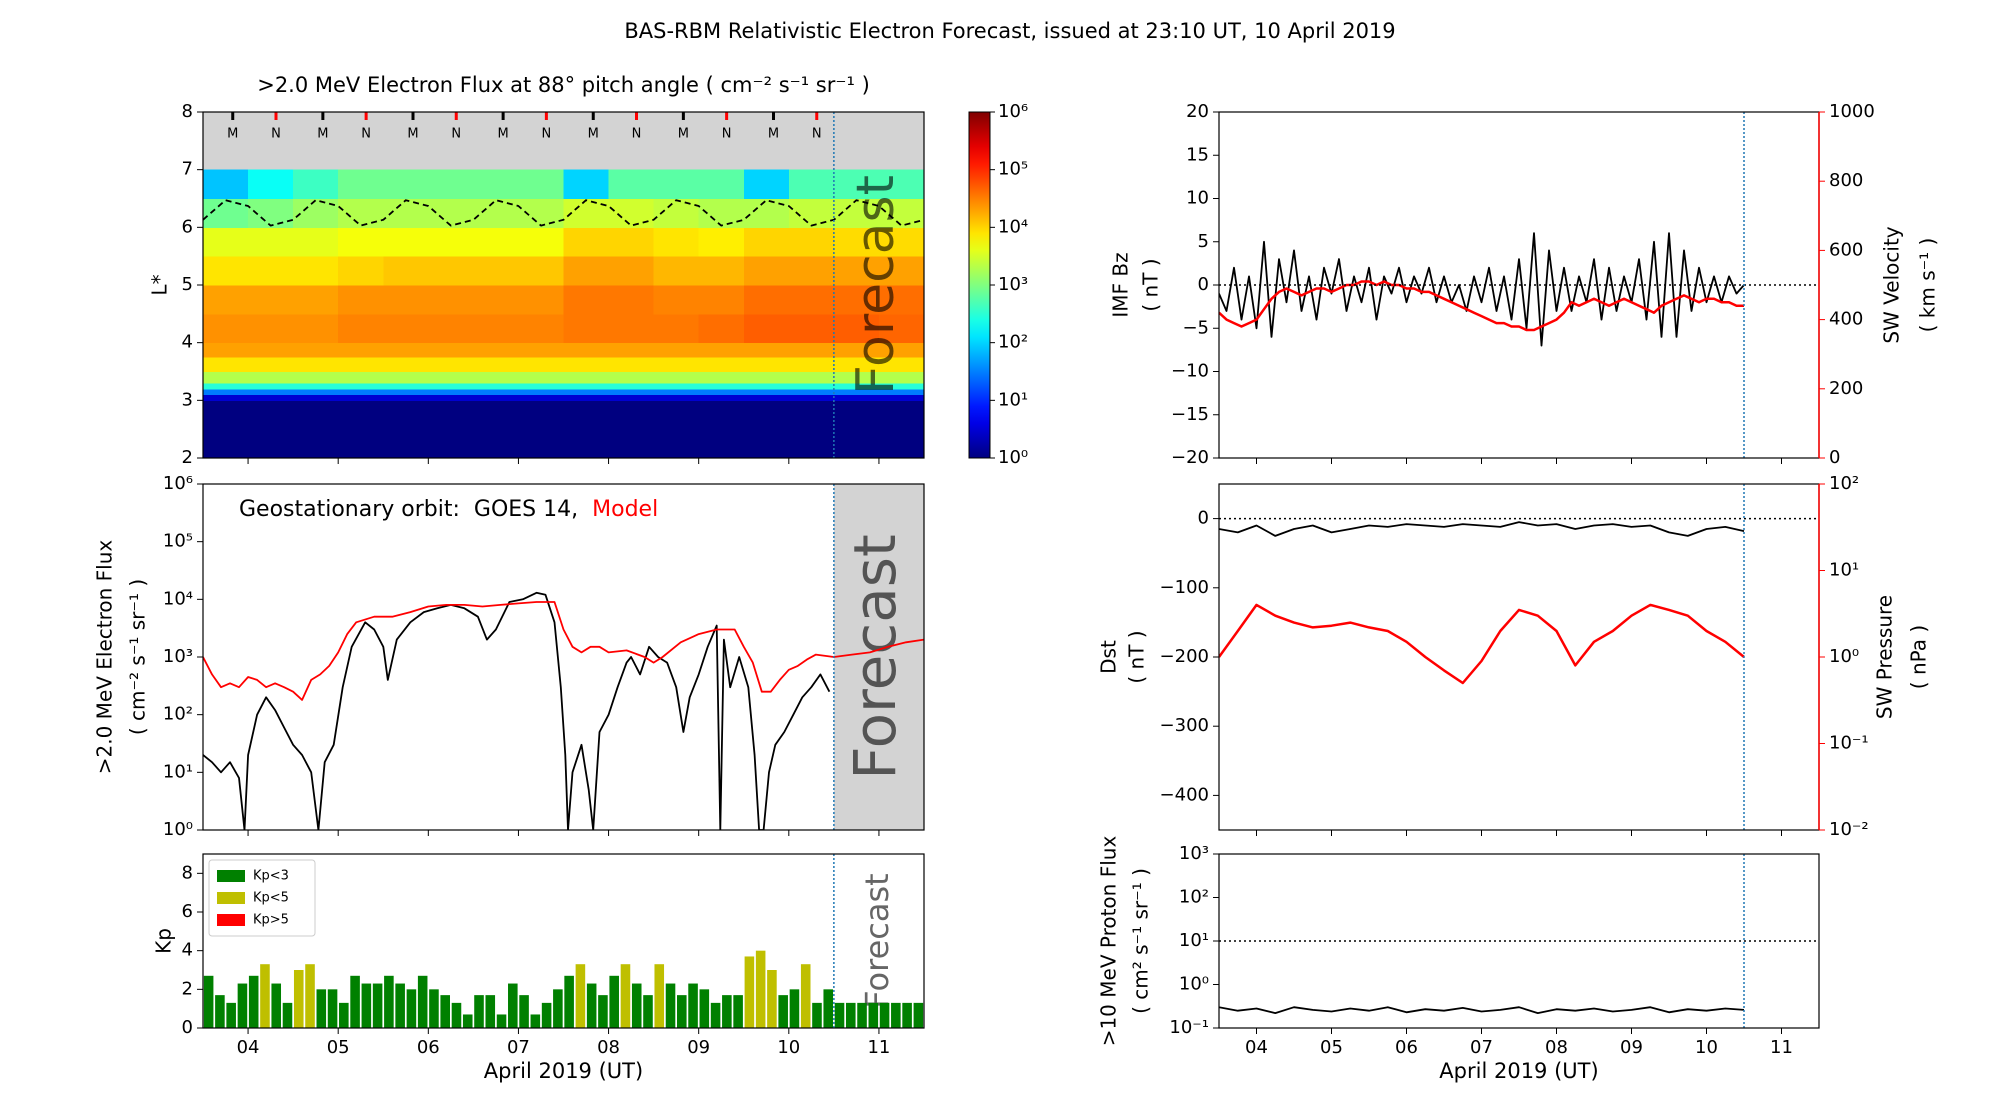  Describe the element at coordinates (1919, 657) in the screenshot. I see `y2-axis-label: ( nPa )` at that location.